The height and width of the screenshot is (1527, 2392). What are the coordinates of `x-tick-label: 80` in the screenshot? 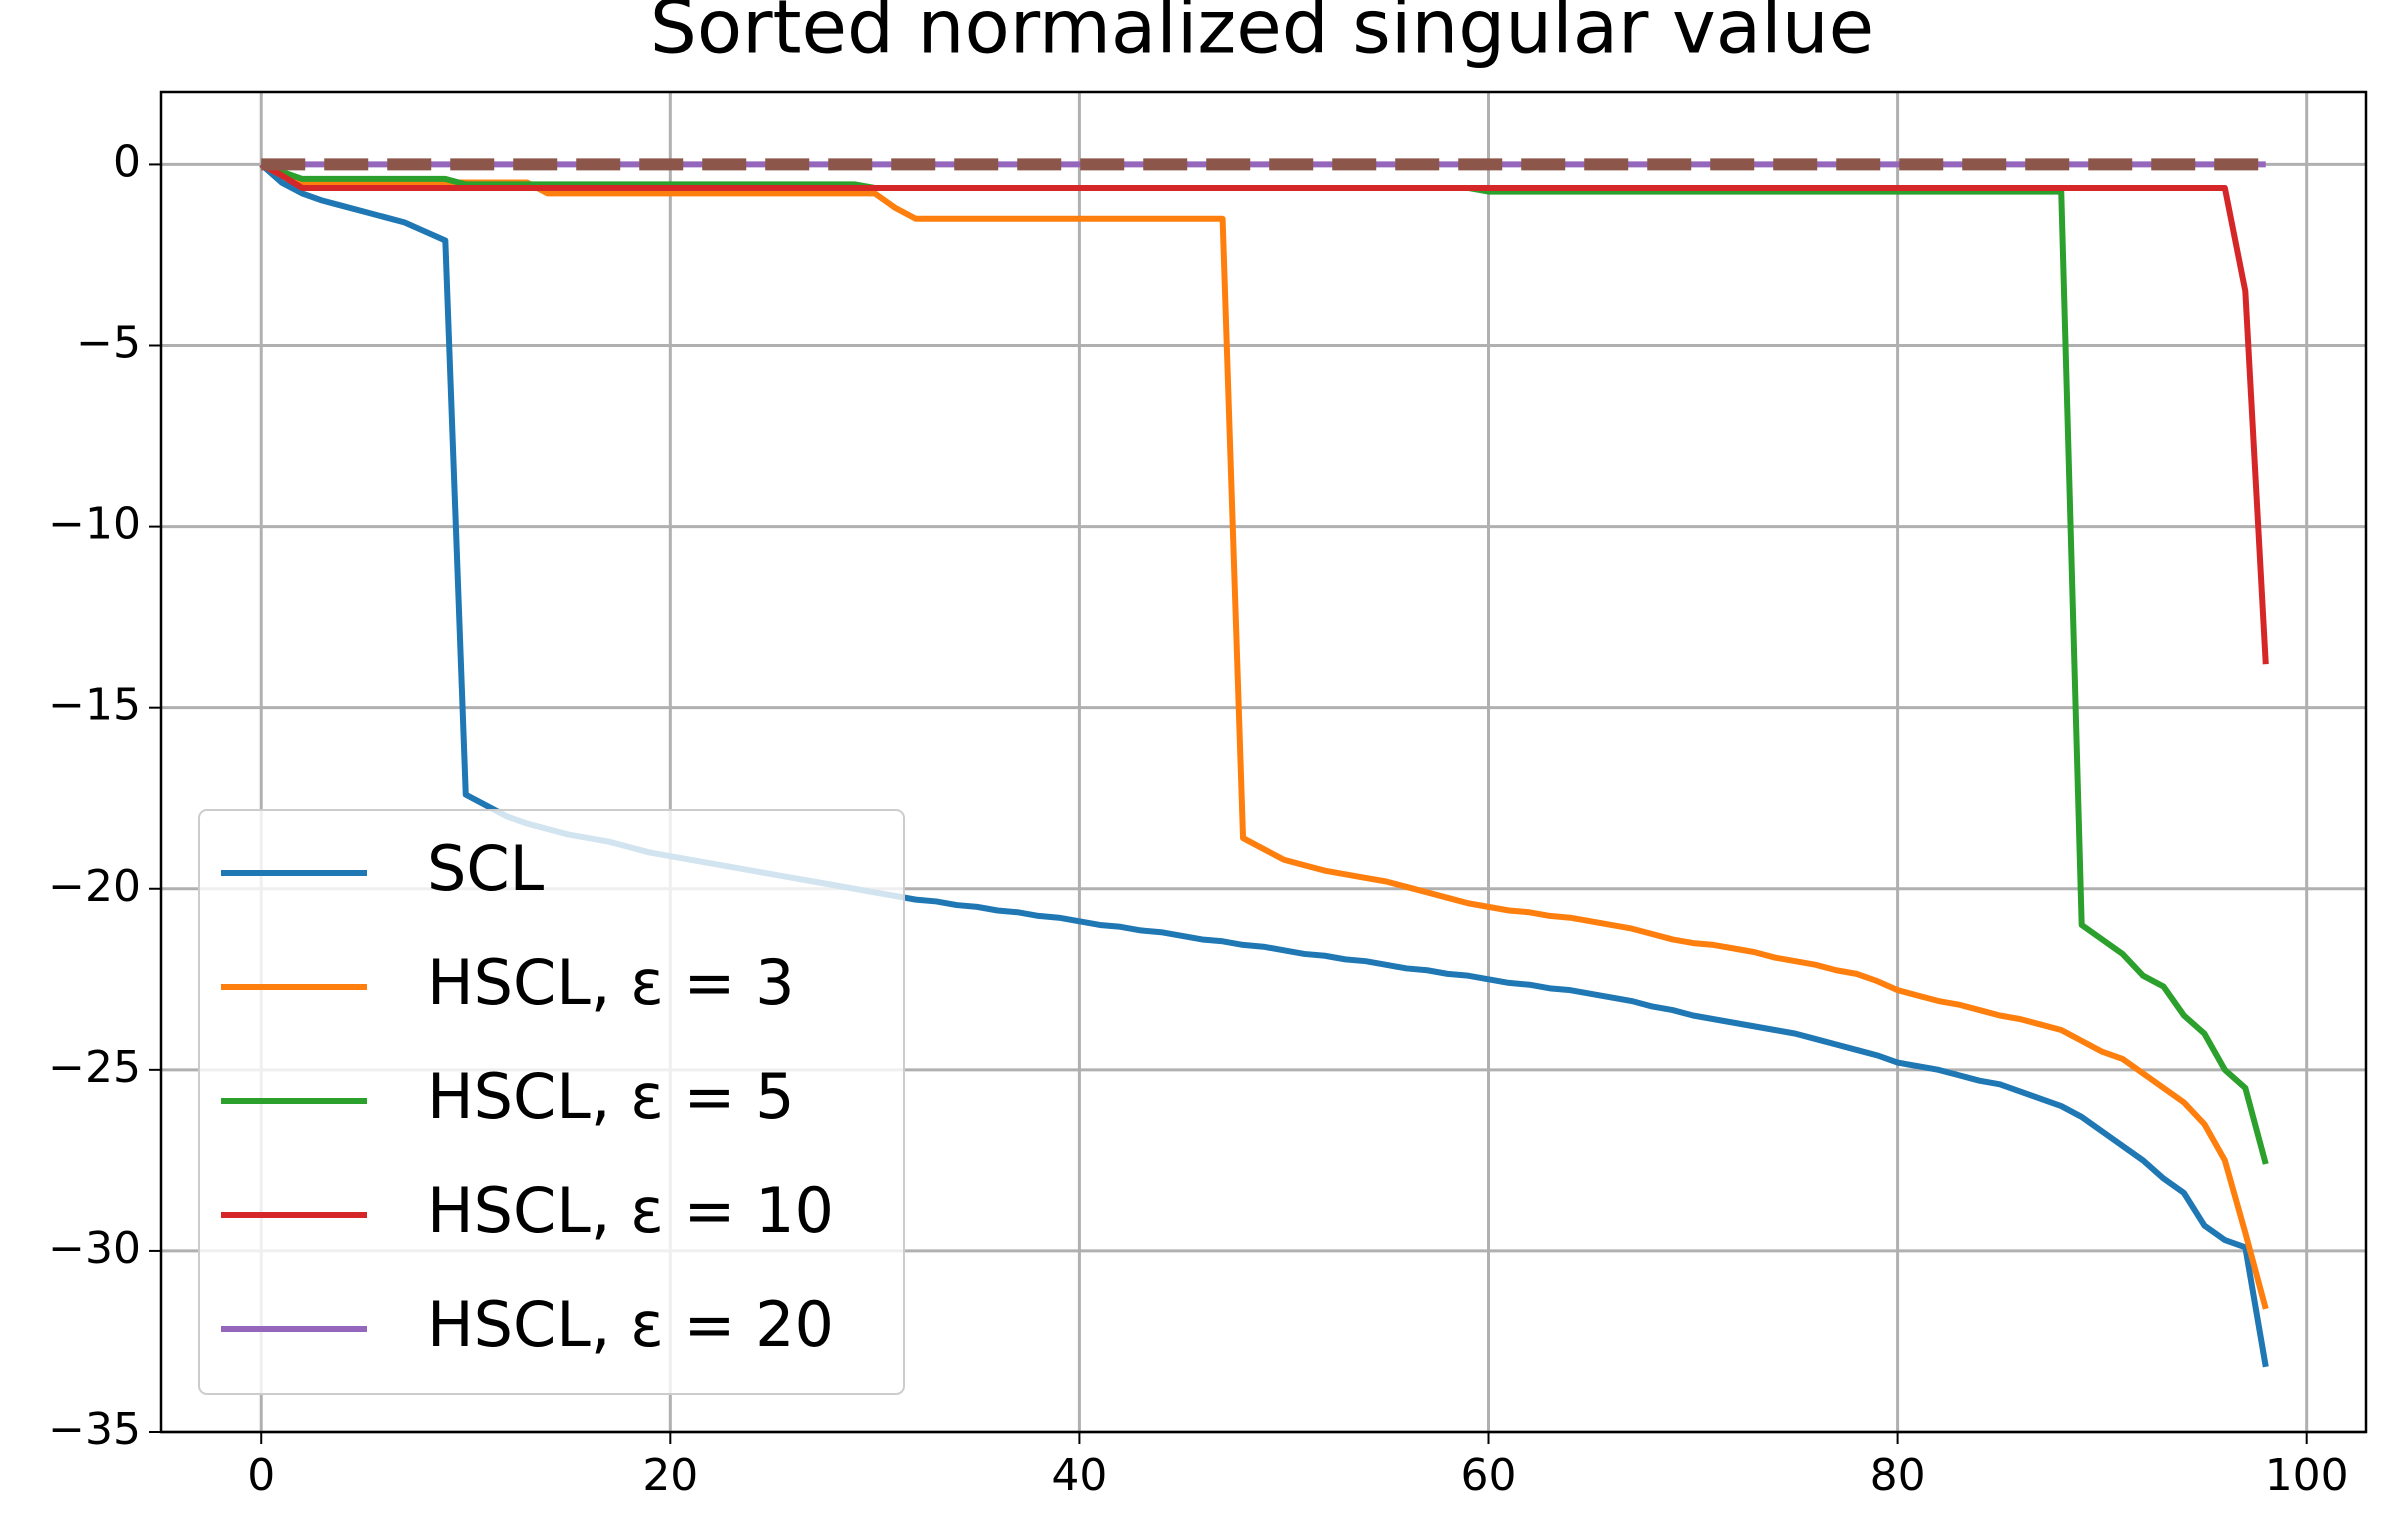 It's located at (1898, 1475).